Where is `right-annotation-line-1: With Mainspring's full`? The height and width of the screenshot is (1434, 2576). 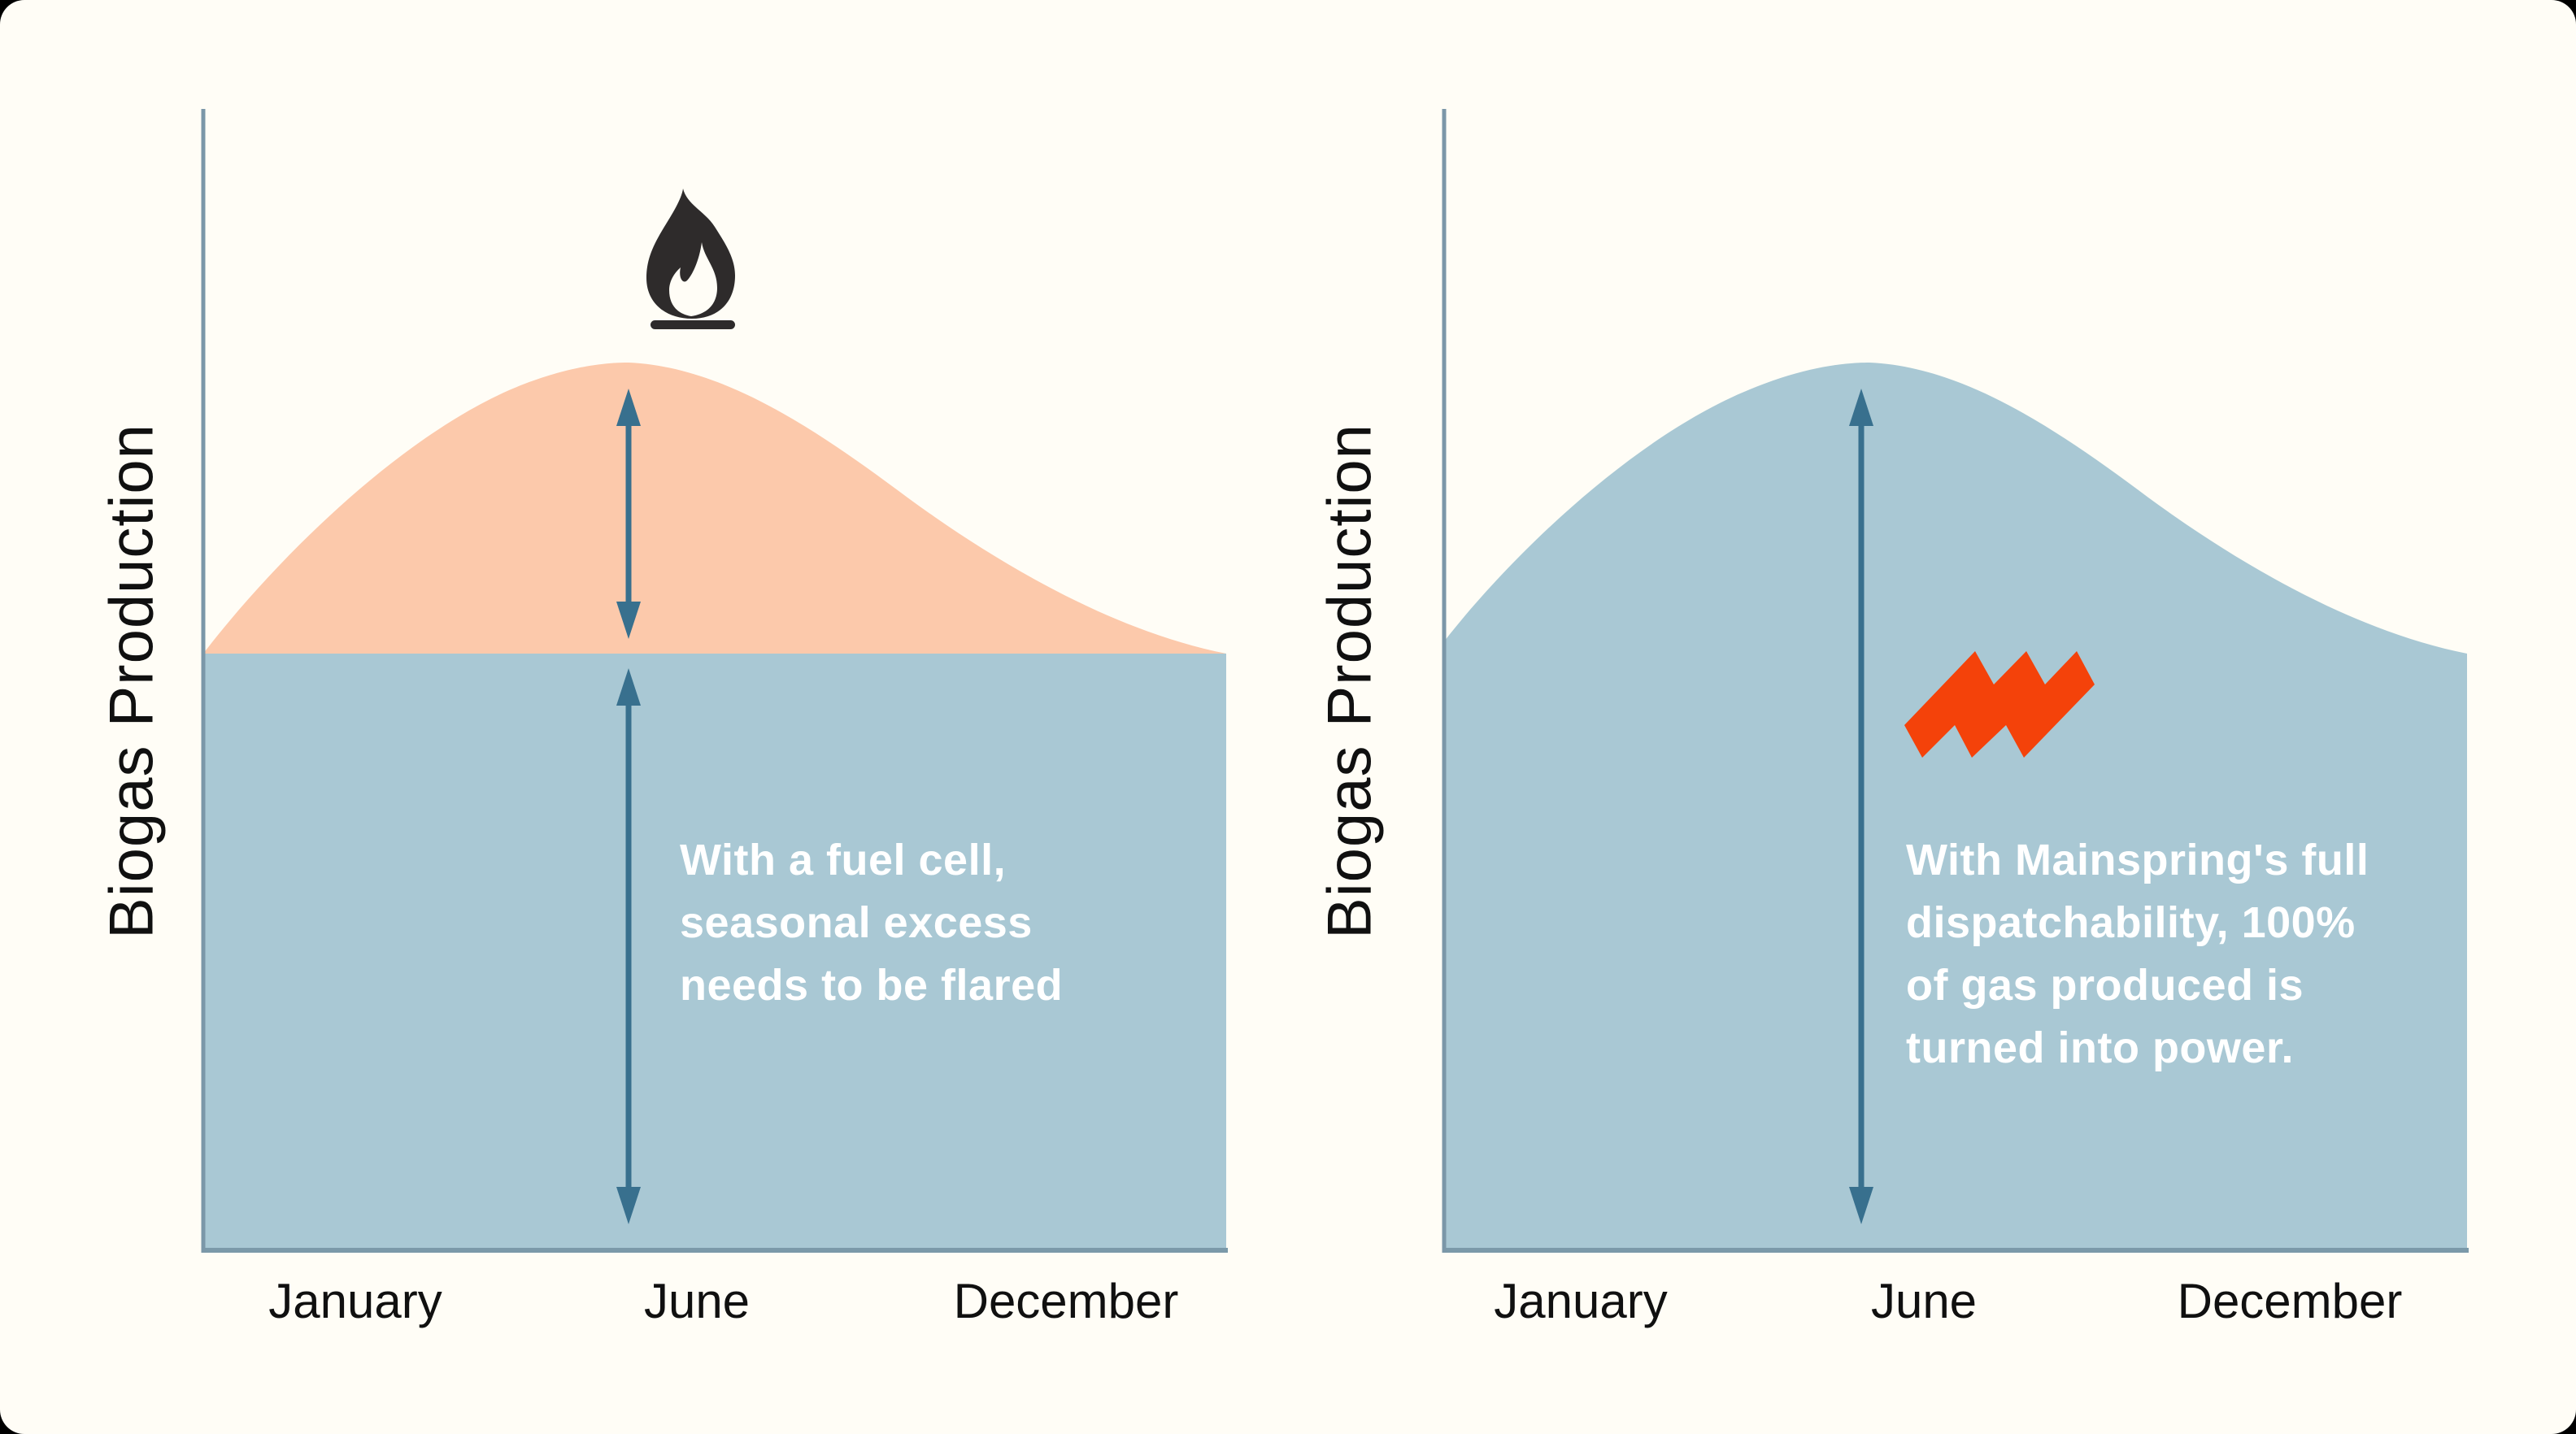
right-annotation-line-1: With Mainspring's full is located at coordinates (2138, 860).